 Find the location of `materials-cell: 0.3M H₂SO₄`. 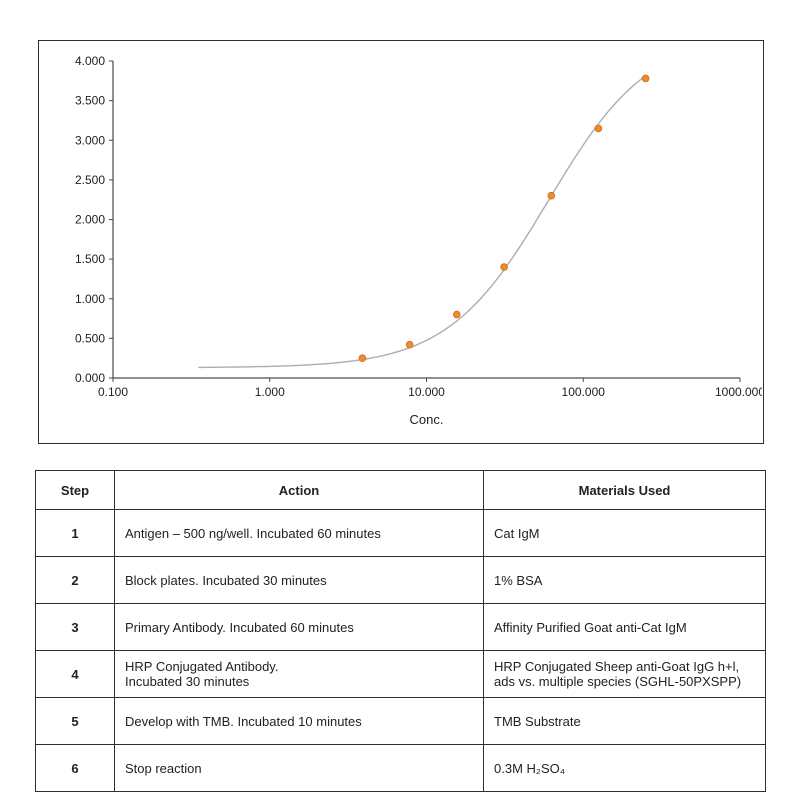

materials-cell: 0.3M H₂SO₄ is located at coordinates (624, 768).